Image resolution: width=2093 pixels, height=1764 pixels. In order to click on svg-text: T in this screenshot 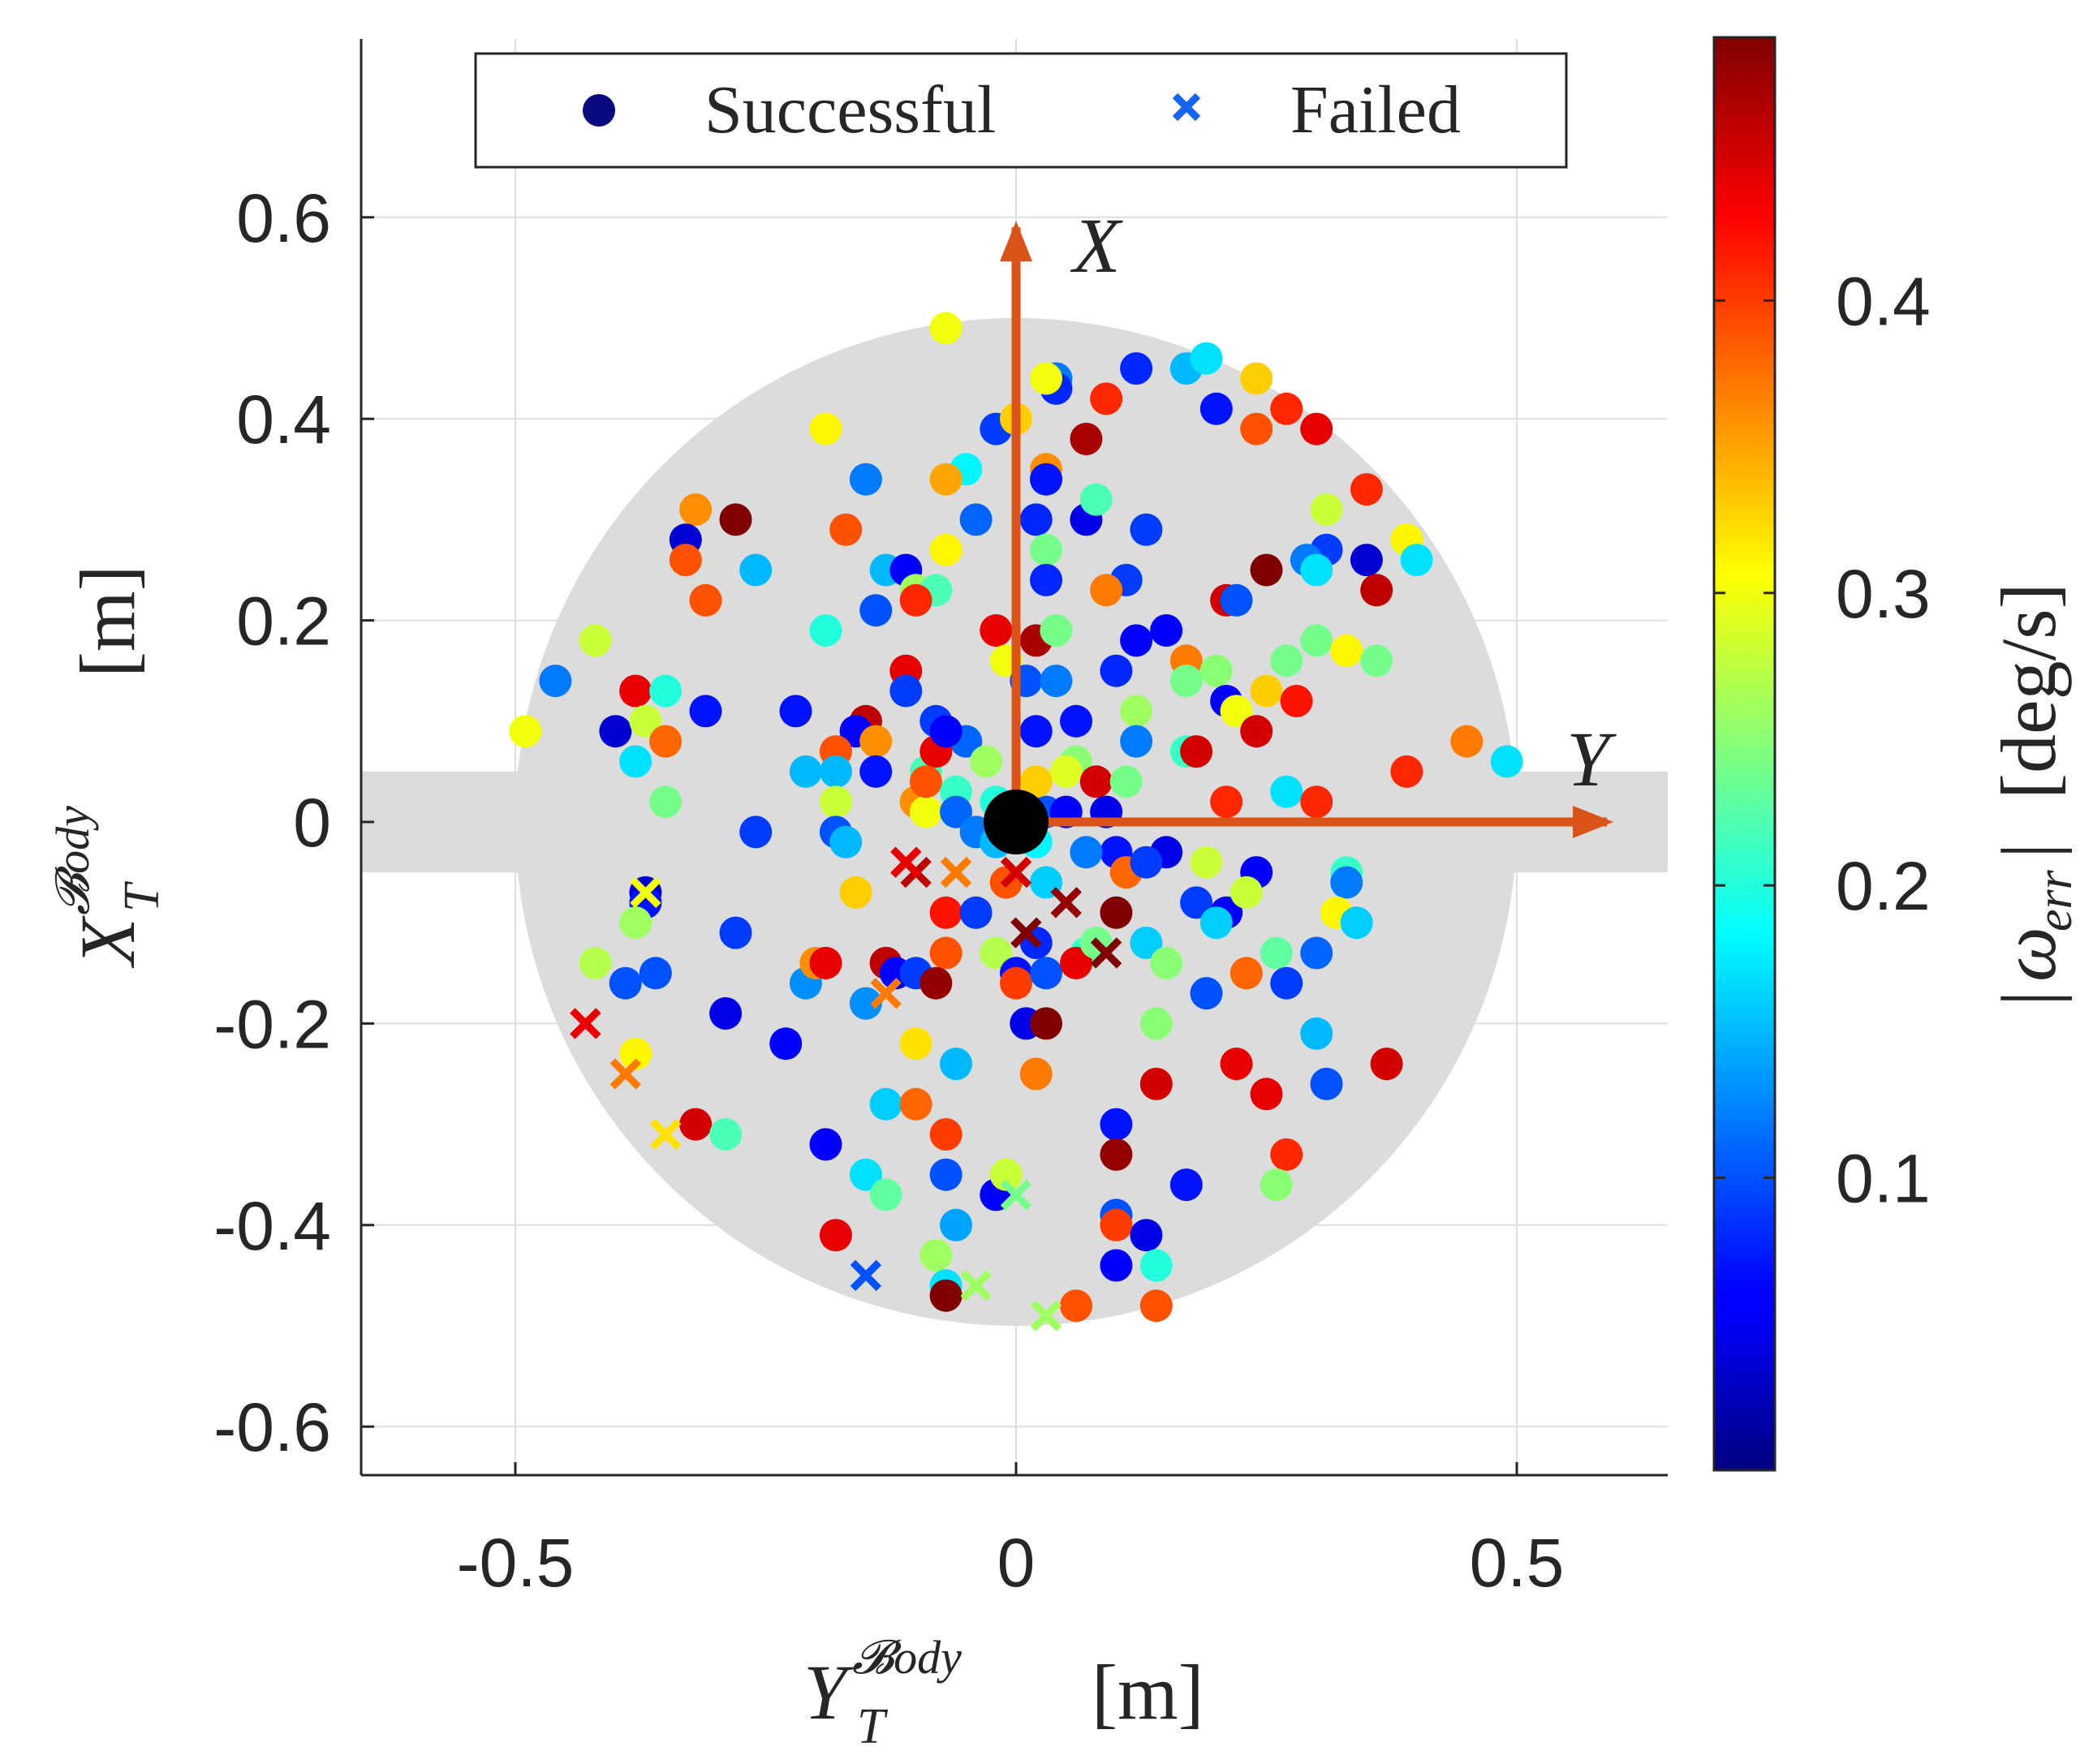, I will do `click(873, 1727)`.